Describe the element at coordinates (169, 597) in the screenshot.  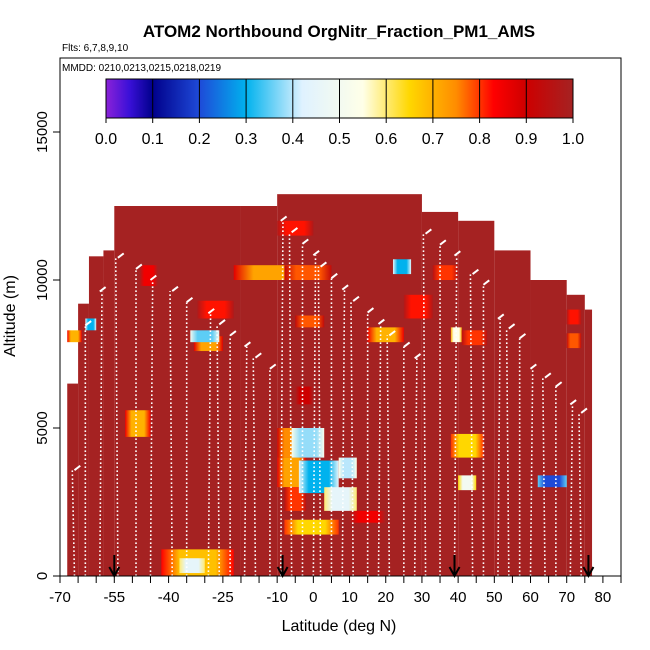
I see `x-tick-label: -40` at that location.